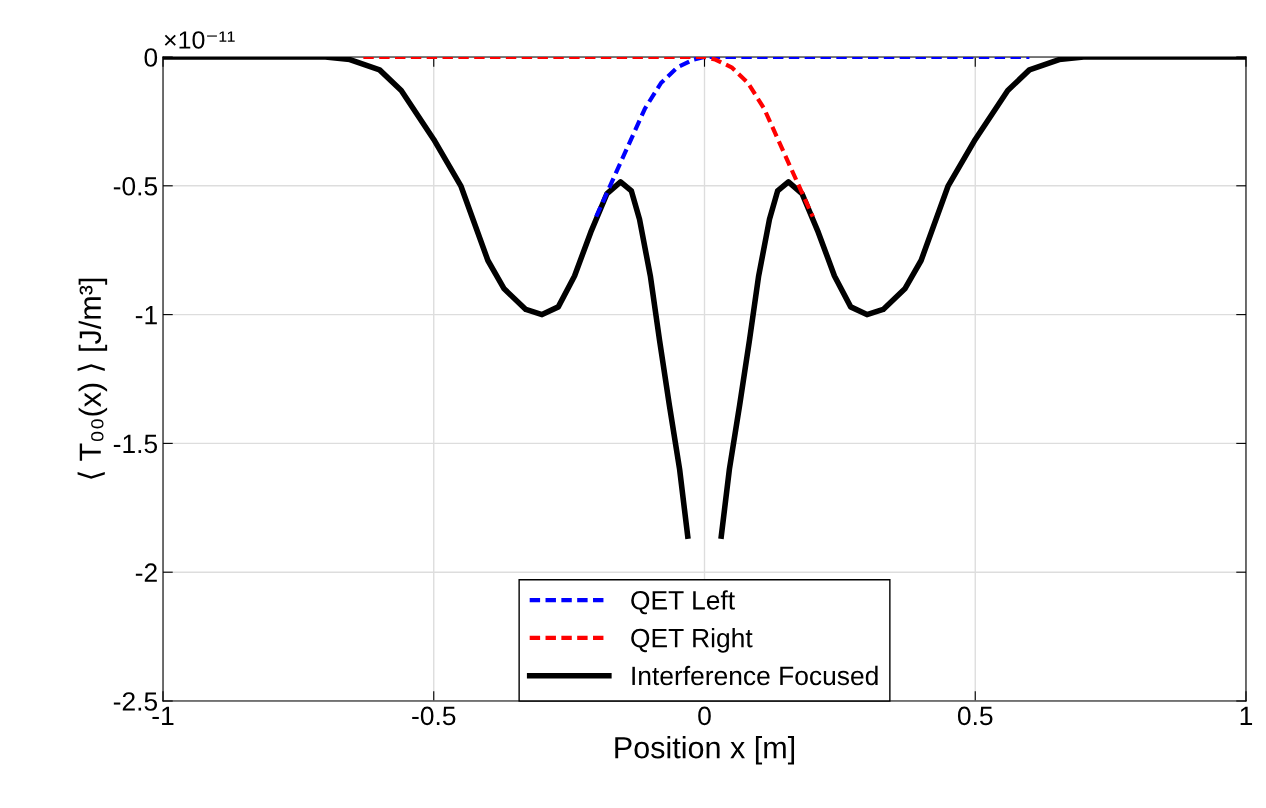 The height and width of the screenshot is (808, 1266). Describe the element at coordinates (755, 675) in the screenshot. I see `legend-label: Interference Focused` at that location.